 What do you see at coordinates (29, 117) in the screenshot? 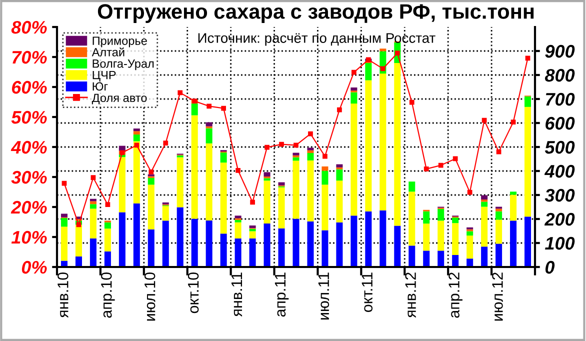
I see `y-tick-label: 50%` at bounding box center [29, 117].